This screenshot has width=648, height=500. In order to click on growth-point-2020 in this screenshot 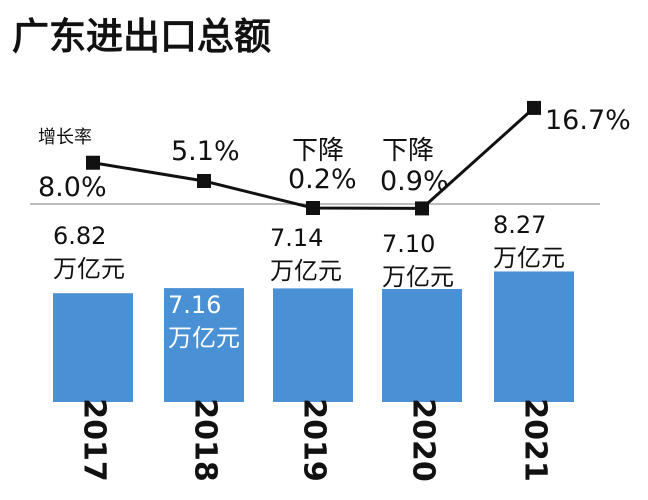, I will do `click(422, 208)`.